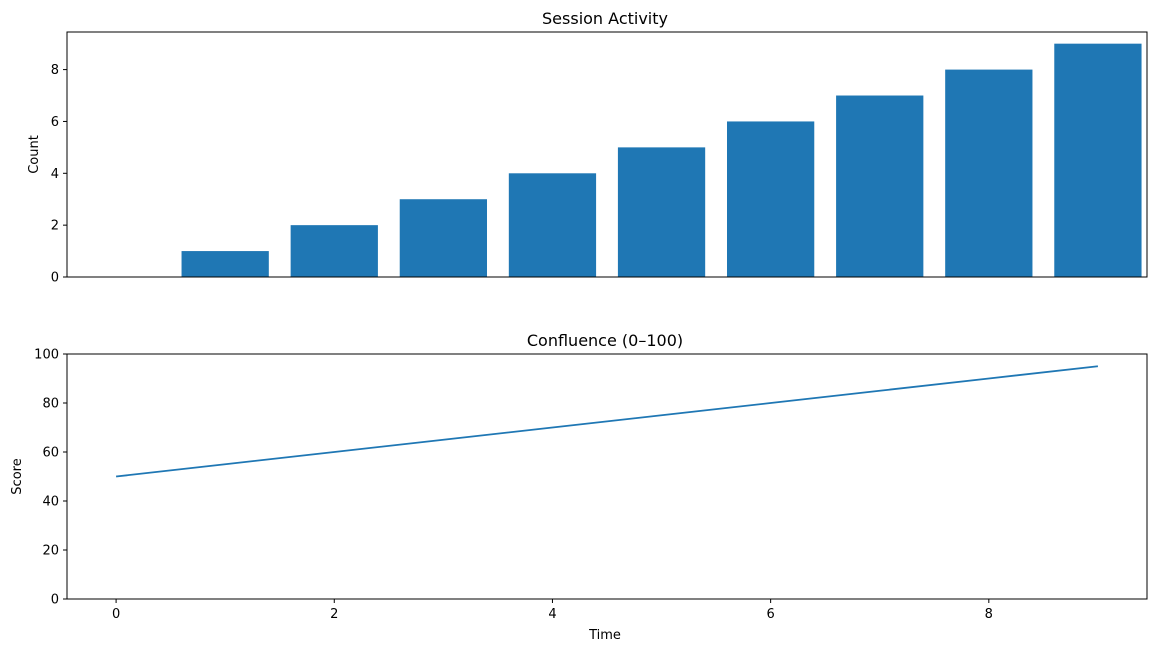 The image size is (1155, 652). Describe the element at coordinates (55, 70) in the screenshot. I see `bar-y-tick-label: 8` at that location.